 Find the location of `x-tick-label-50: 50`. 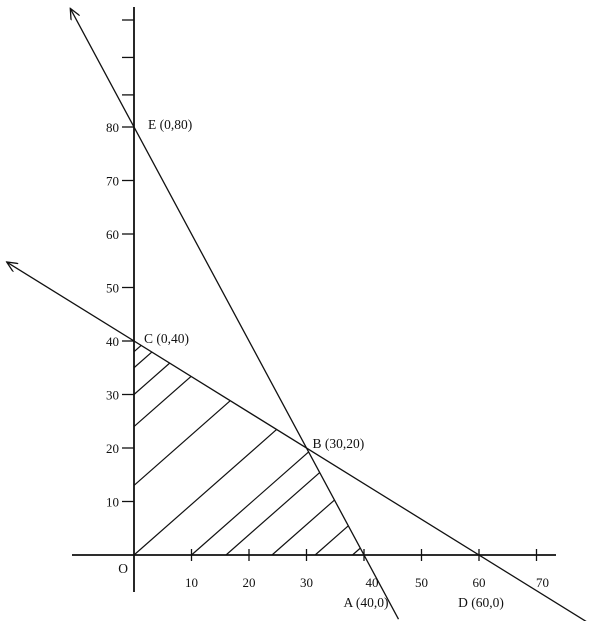

x-tick-label-50: 50 is located at coordinates (421, 582).